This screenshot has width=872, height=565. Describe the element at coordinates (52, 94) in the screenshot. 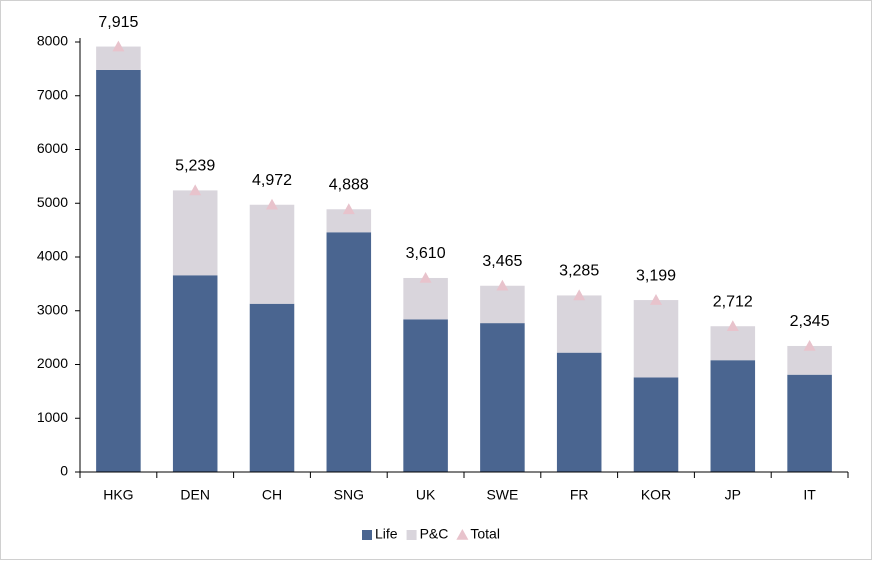

I see `y-tick-label: 7000` at that location.